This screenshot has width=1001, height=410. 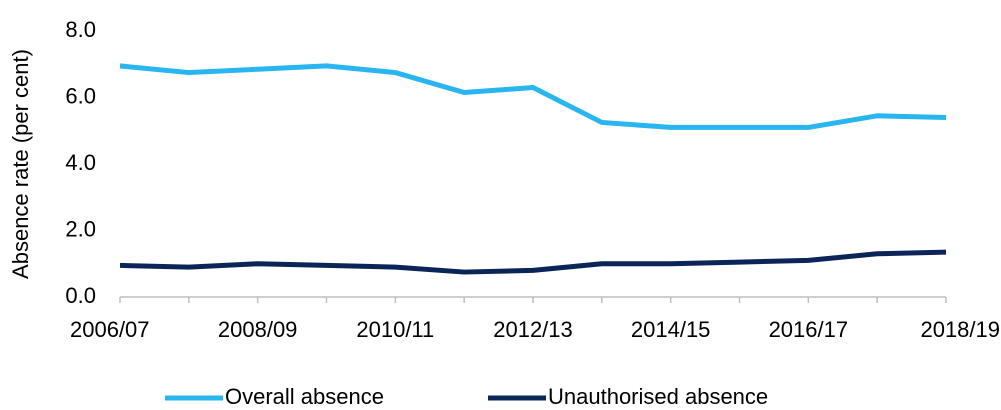 What do you see at coordinates (80, 95) in the screenshot?
I see `y-tick-label: 6.0` at bounding box center [80, 95].